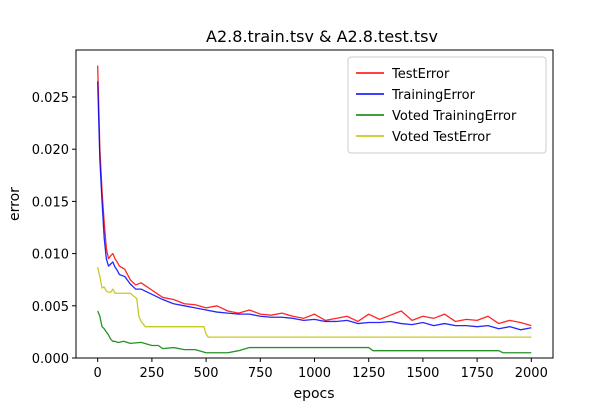  What do you see at coordinates (260, 373) in the screenshot?
I see `x-tick-label: 750` at bounding box center [260, 373].